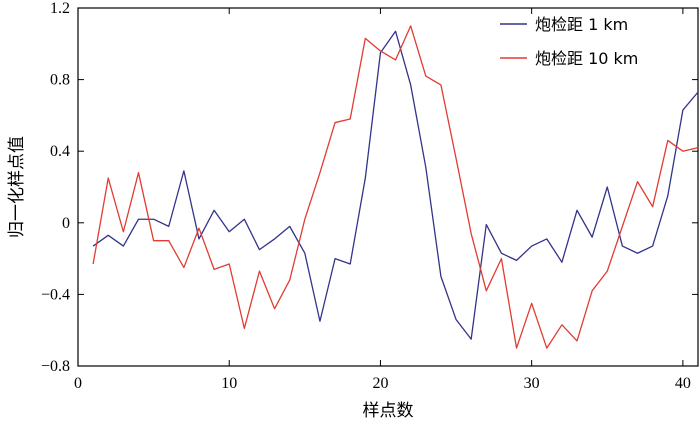  I want to click on x-tick-label: 30, so click(532, 383).